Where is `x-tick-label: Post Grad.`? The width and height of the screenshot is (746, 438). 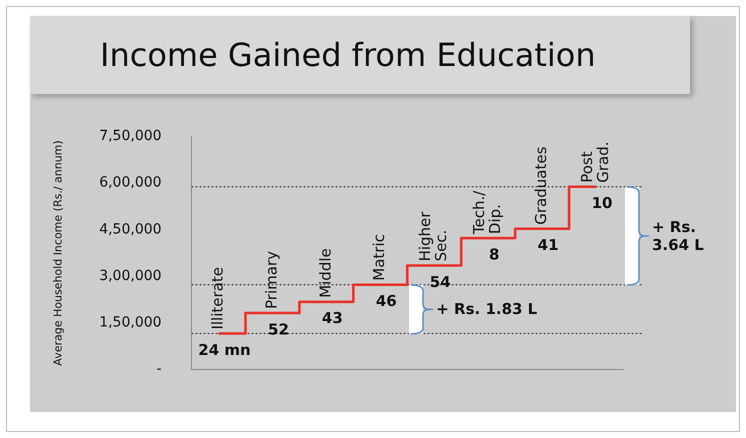 x-tick-label: Post Grad. is located at coordinates (595, 162).